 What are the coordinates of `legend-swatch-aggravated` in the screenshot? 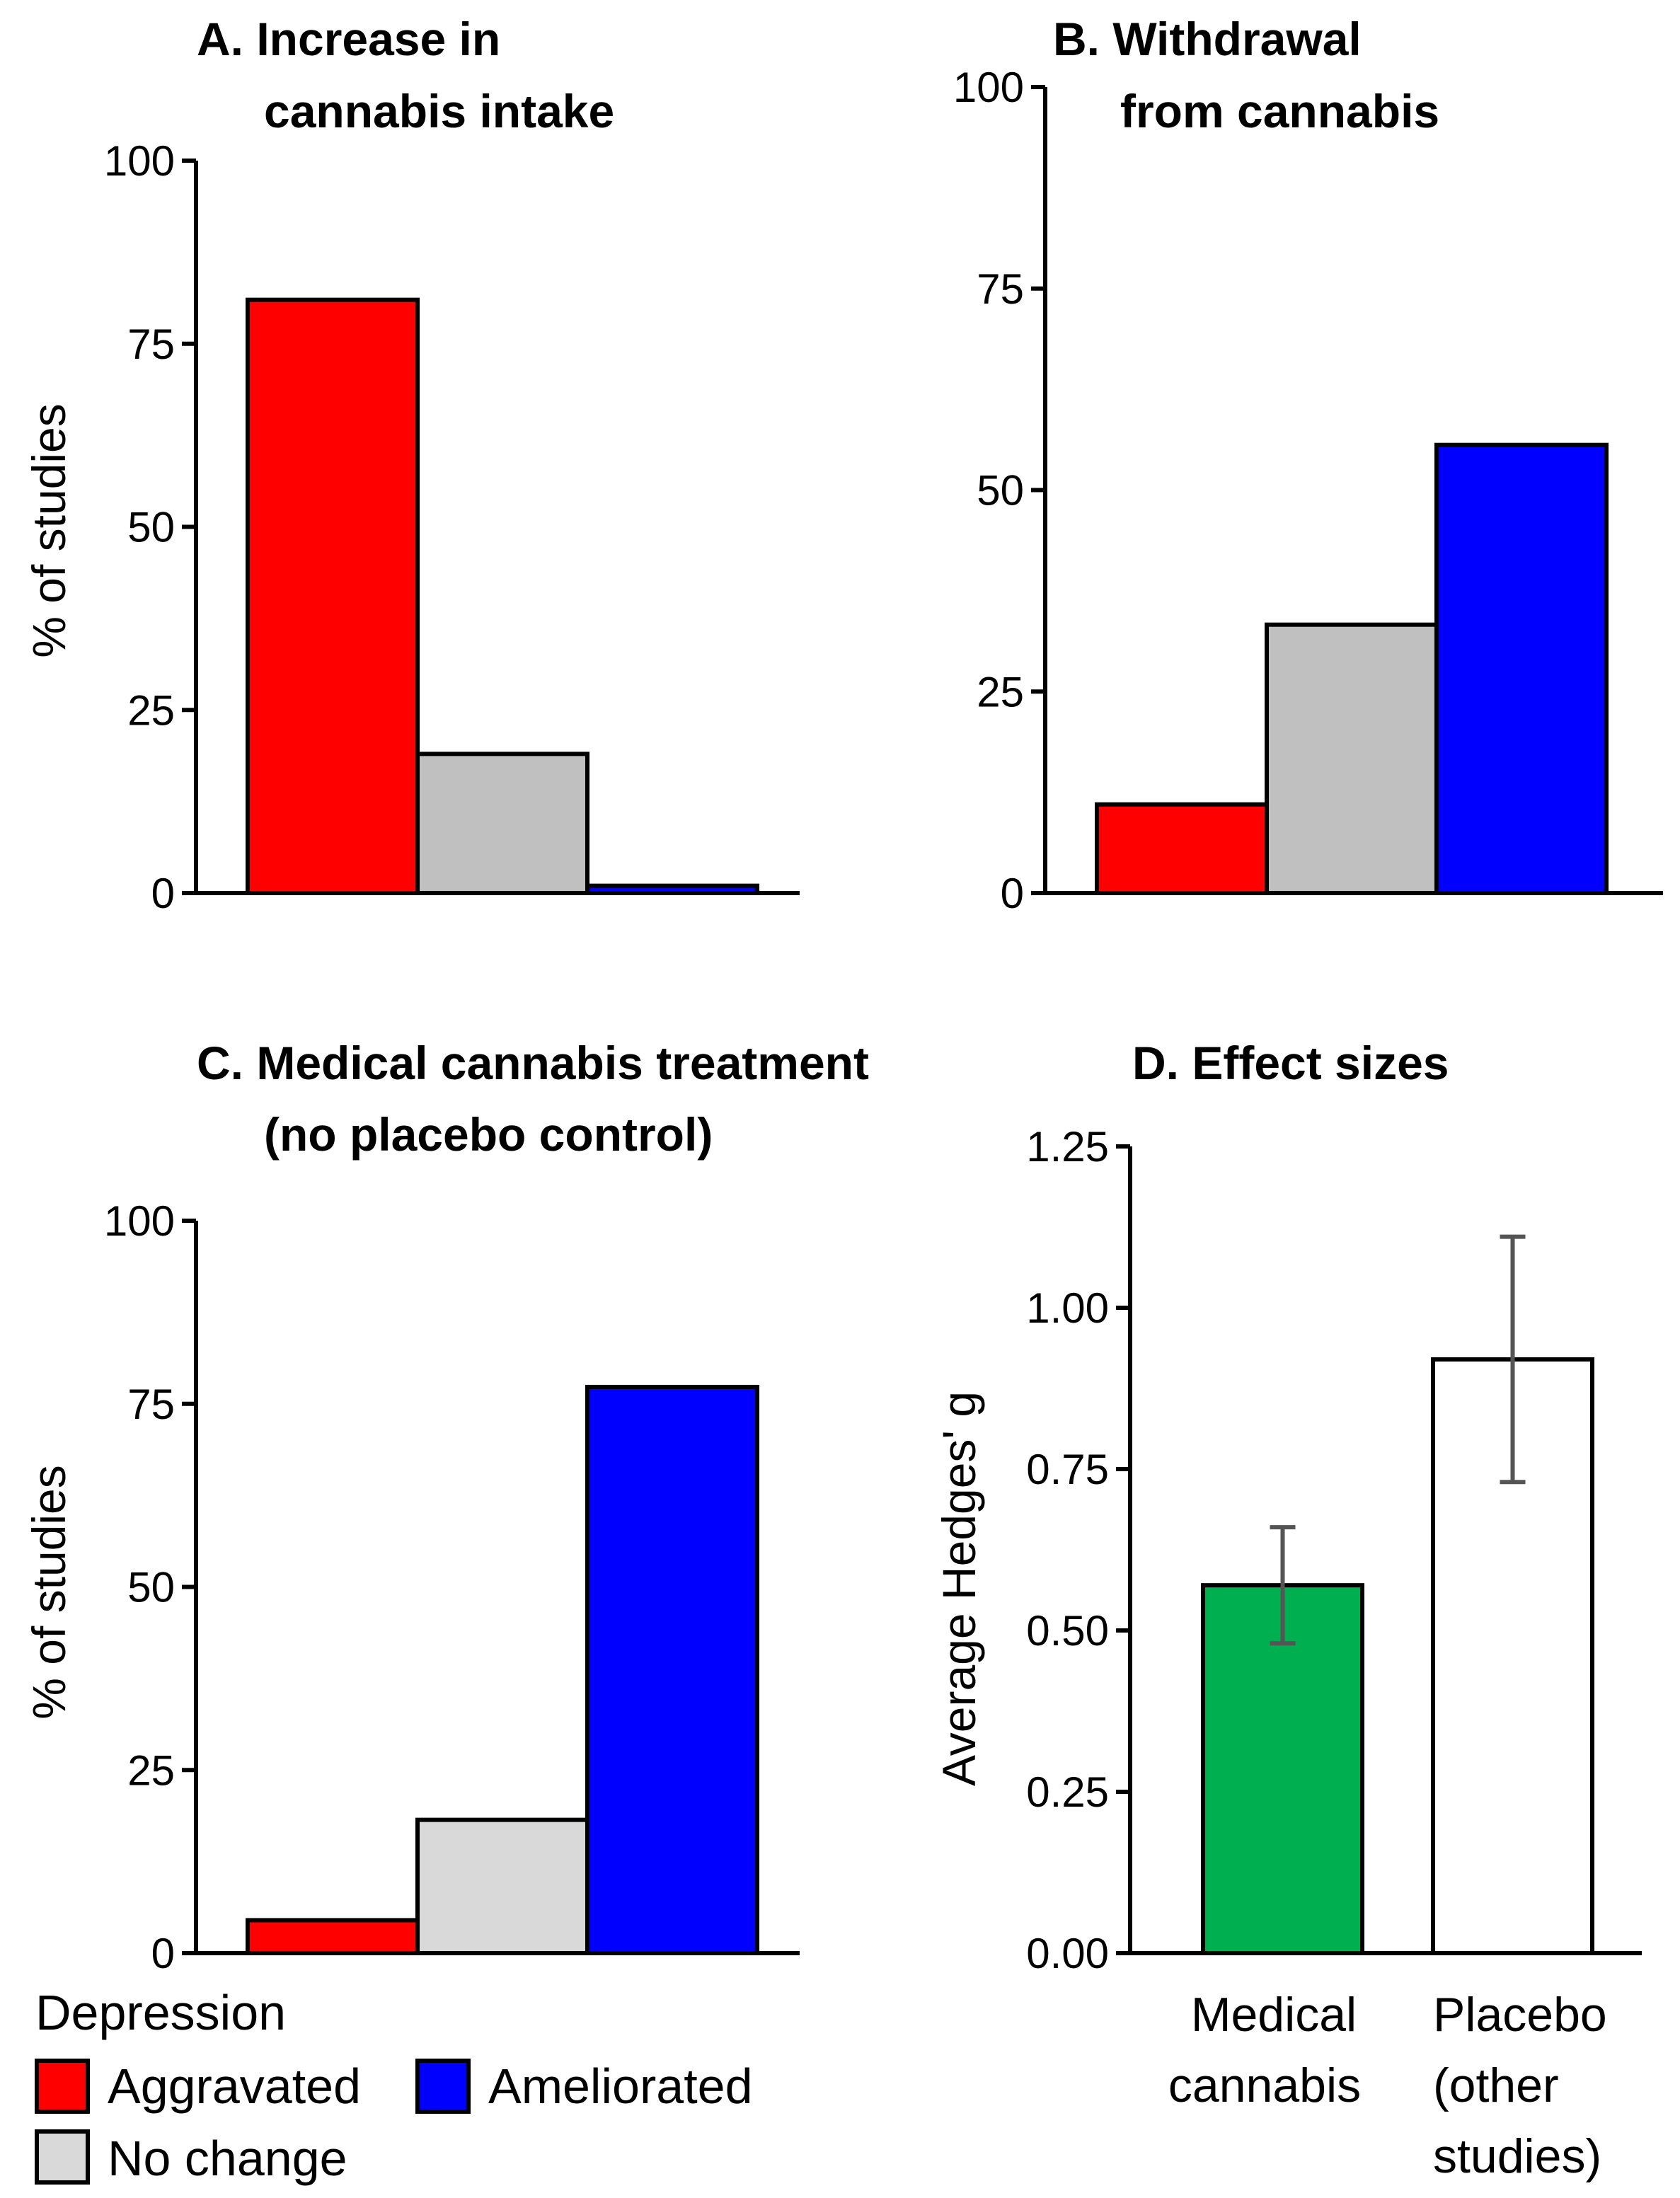 It's located at (62, 2087).